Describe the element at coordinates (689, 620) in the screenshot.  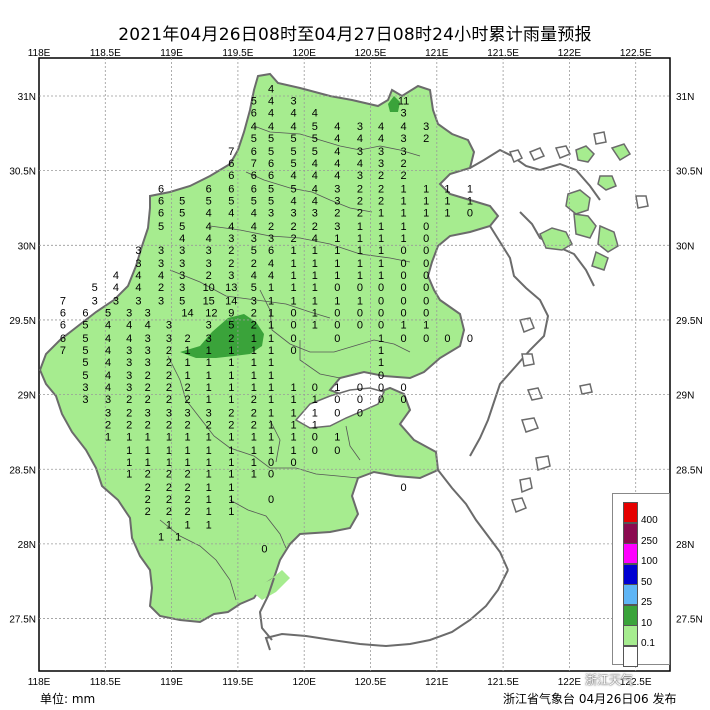
I see `y-tick-right: 27.5N` at that location.